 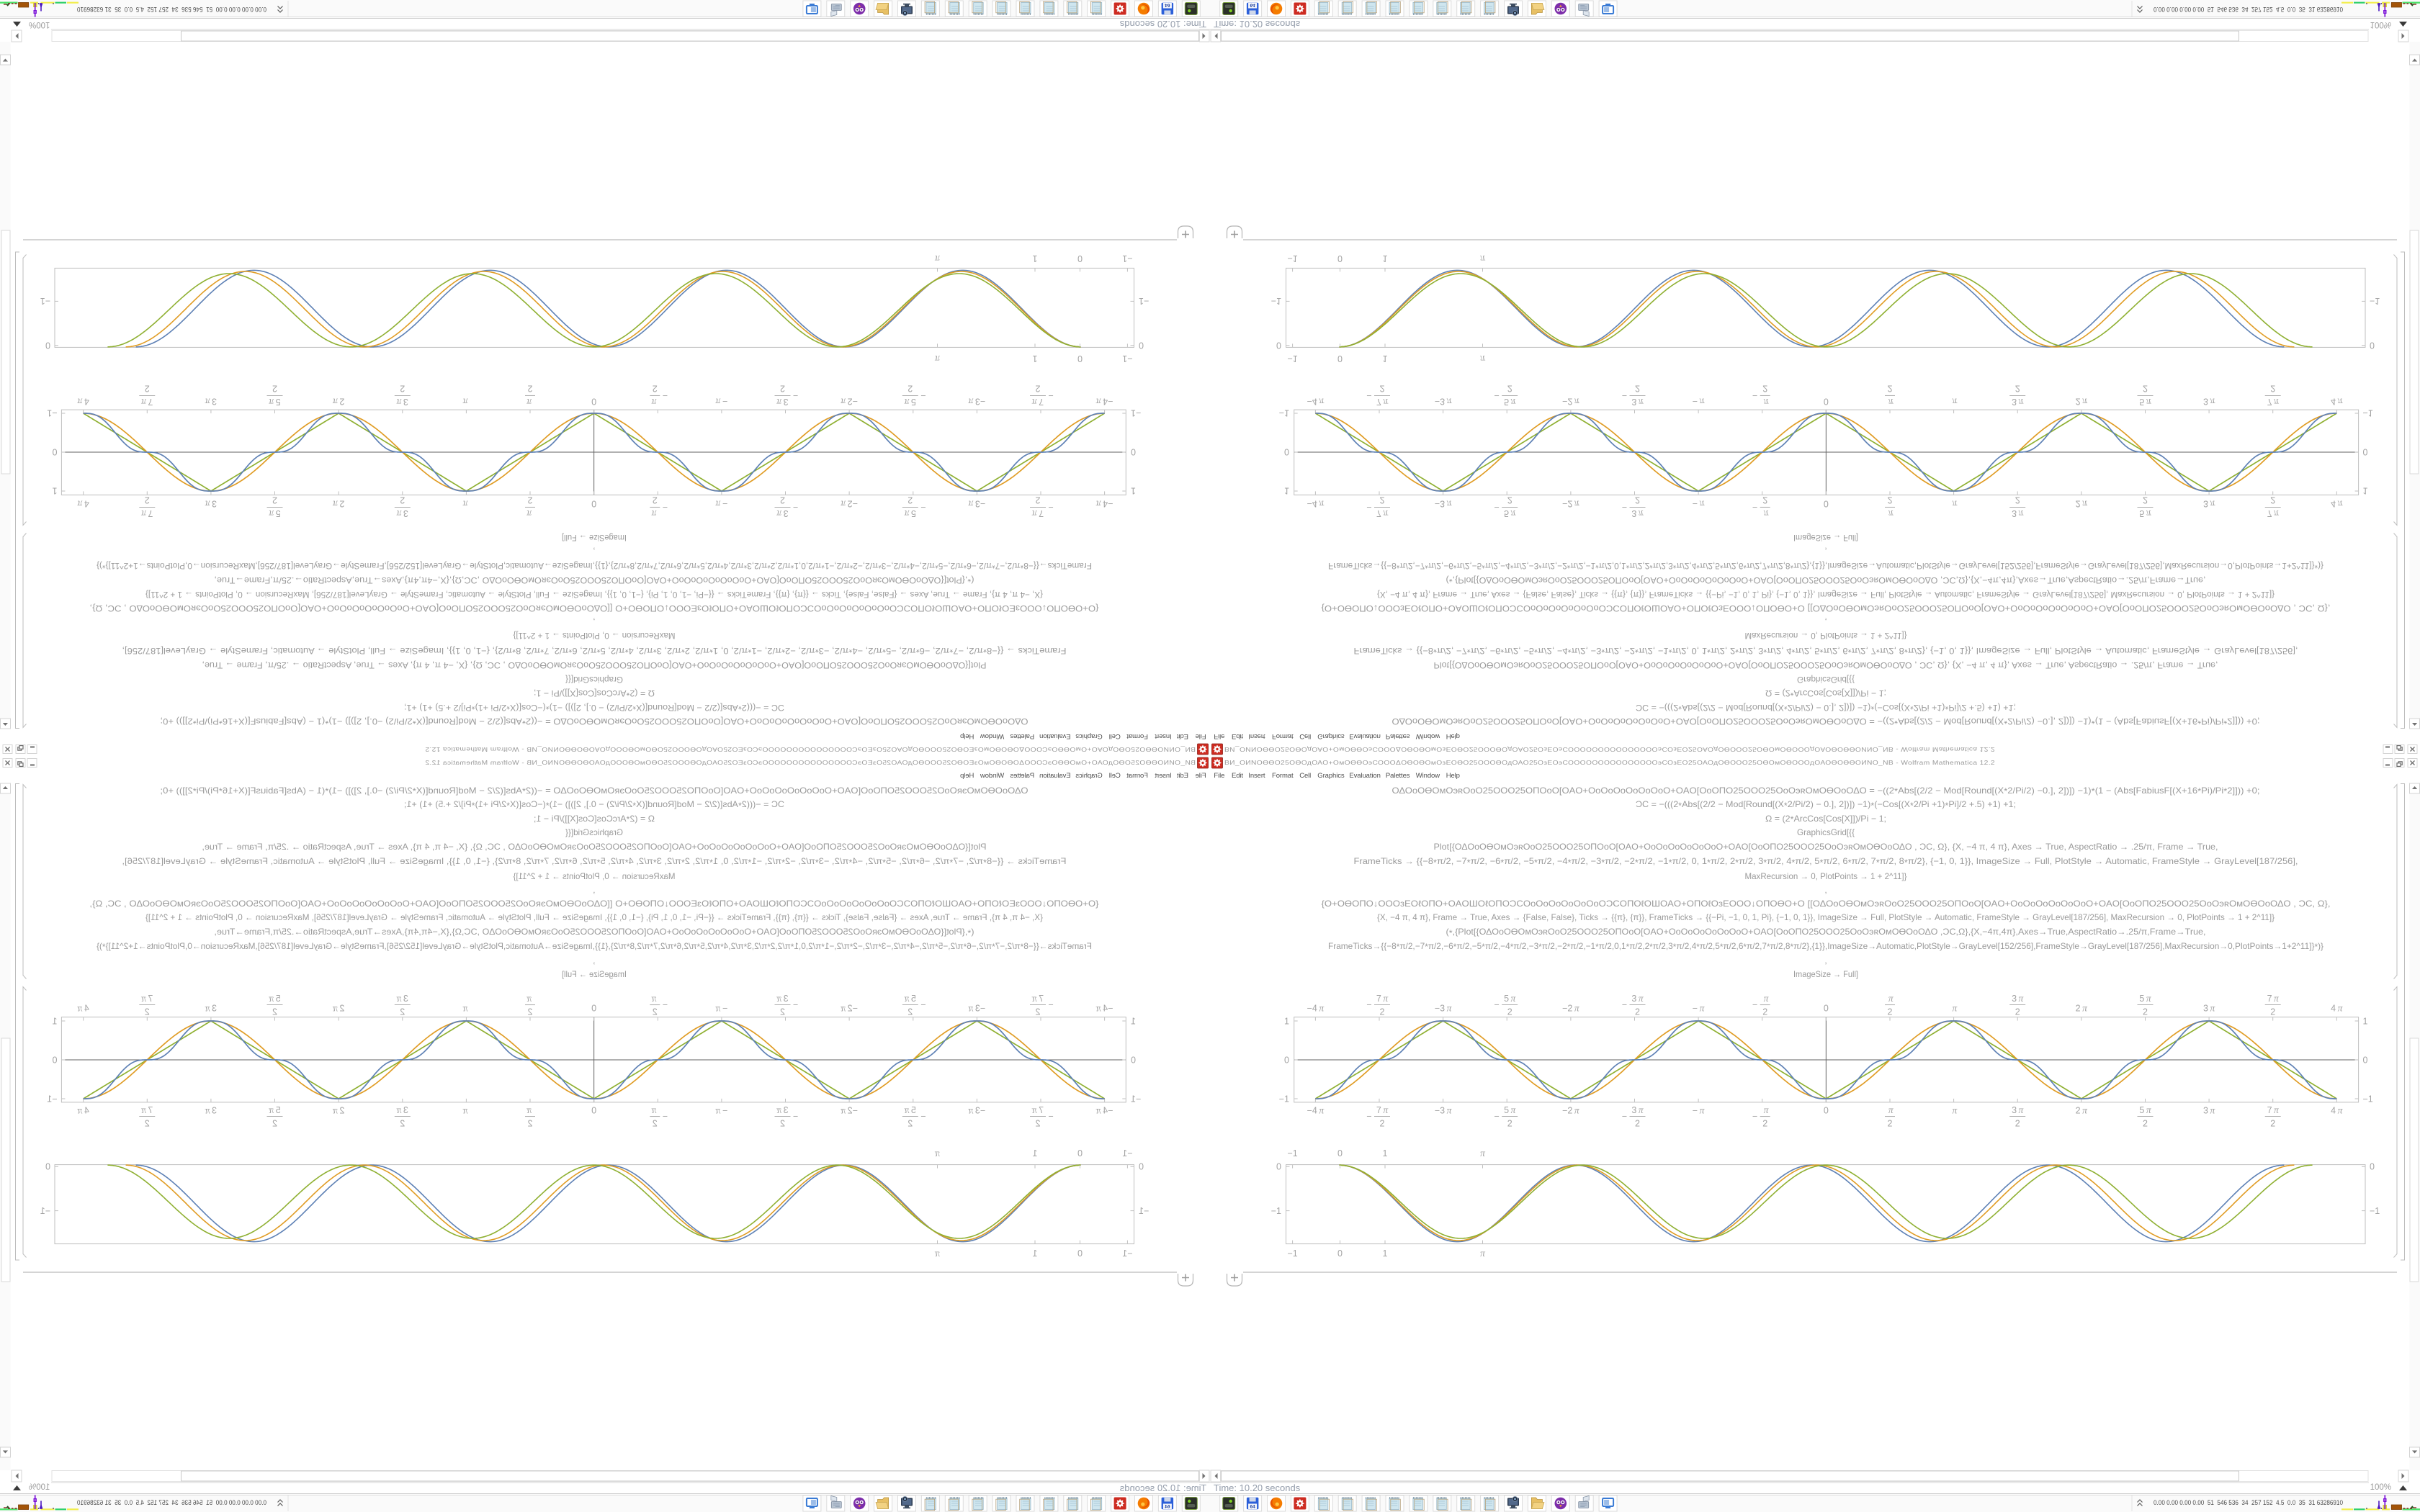 I want to click on svg-text: −3 π, so click(x=976, y=402).